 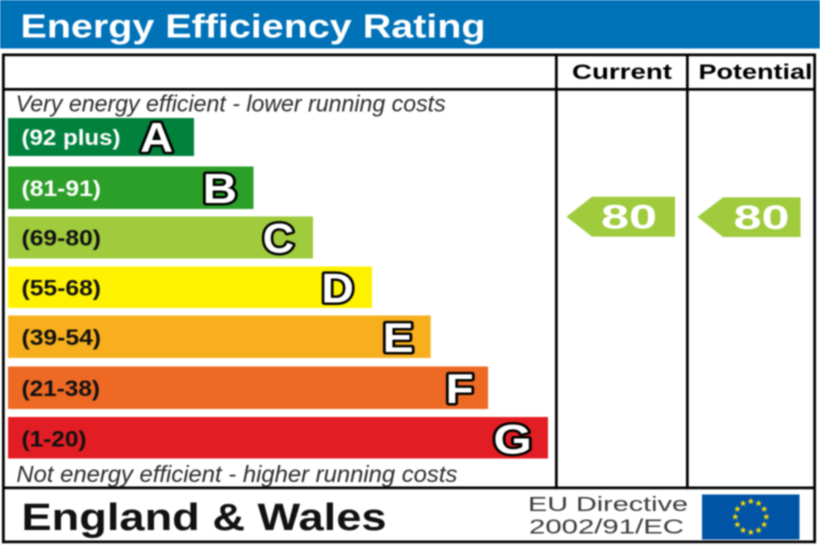 What do you see at coordinates (460, 388) in the screenshot?
I see `svg-text: F` at bounding box center [460, 388].